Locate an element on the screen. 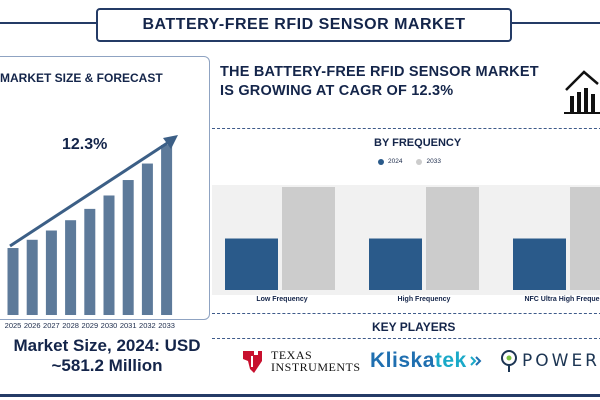 The width and height of the screenshot is (600, 400). year-tick-label: 2028 is located at coordinates (70, 325).